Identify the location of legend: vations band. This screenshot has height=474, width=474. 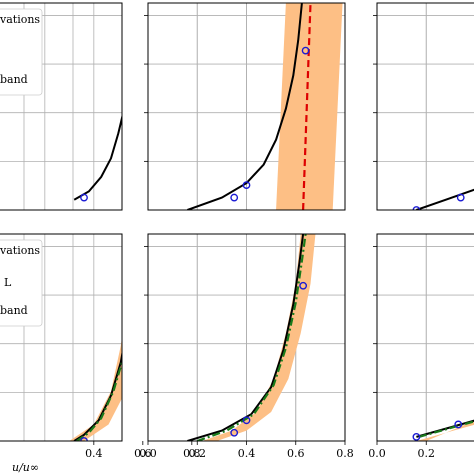
(21, 52).